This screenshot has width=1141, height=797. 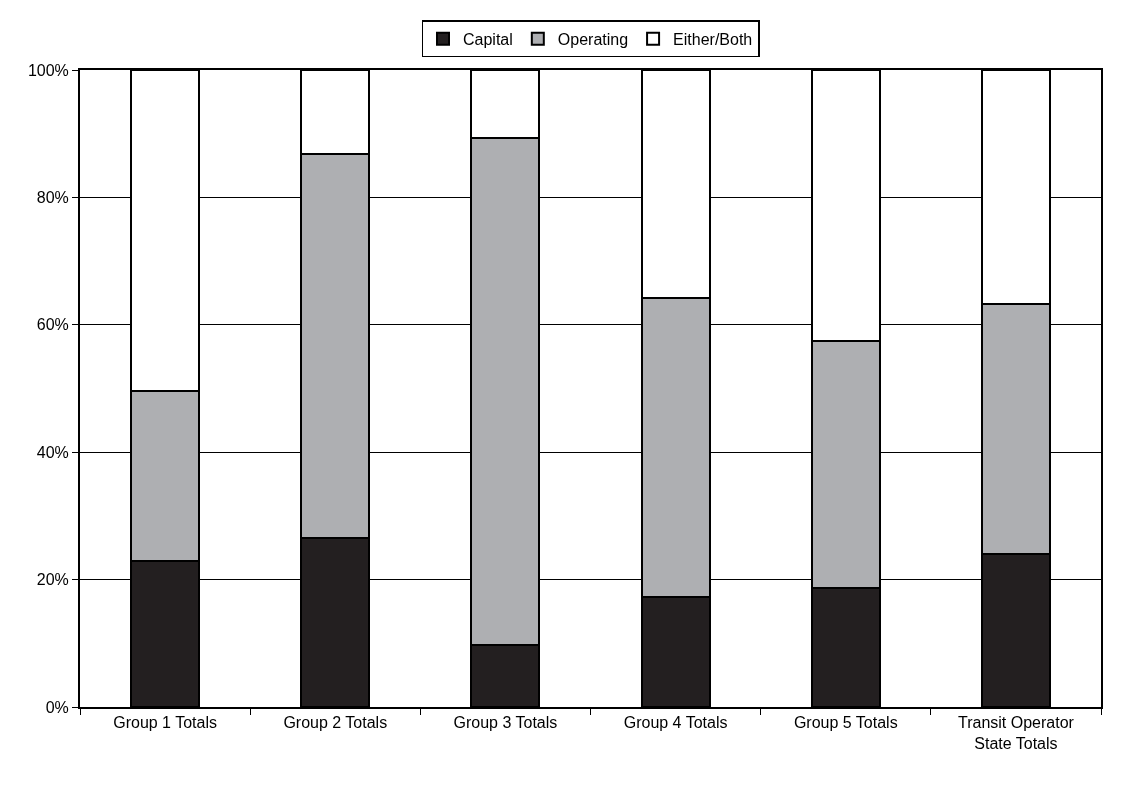 I want to click on legend-label: Operating, so click(x=593, y=39).